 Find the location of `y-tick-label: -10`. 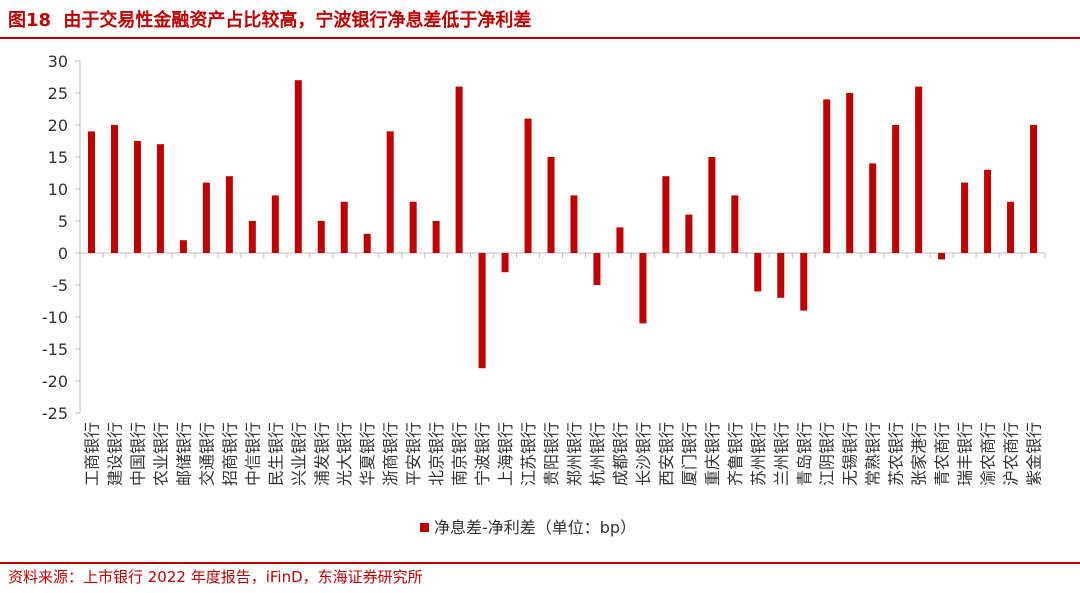

y-tick-label: -10 is located at coordinates (55, 317).